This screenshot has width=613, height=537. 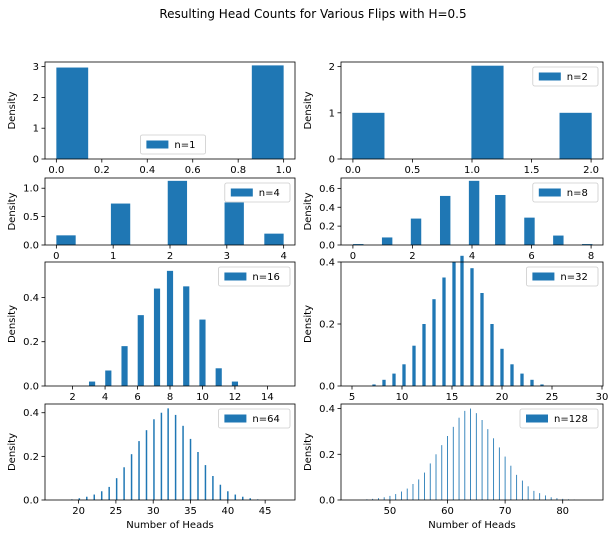 What do you see at coordinates (151, 118) in the screenshot?
I see `subplot-n=1: 0.0 0.2 0.4 0.6 0.8 1.0 0 1 2 3 Density n=1` at bounding box center [151, 118].